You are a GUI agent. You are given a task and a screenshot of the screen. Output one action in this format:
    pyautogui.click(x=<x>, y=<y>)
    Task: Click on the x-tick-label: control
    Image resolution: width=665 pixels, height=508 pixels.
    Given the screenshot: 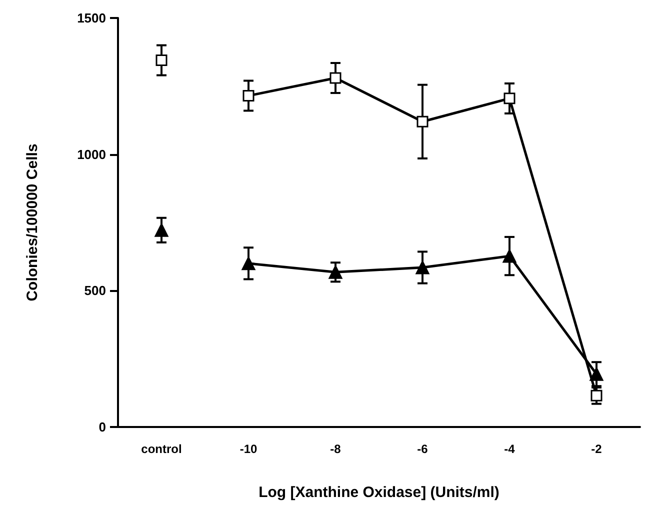 What is the action you would take?
    pyautogui.click(x=161, y=449)
    